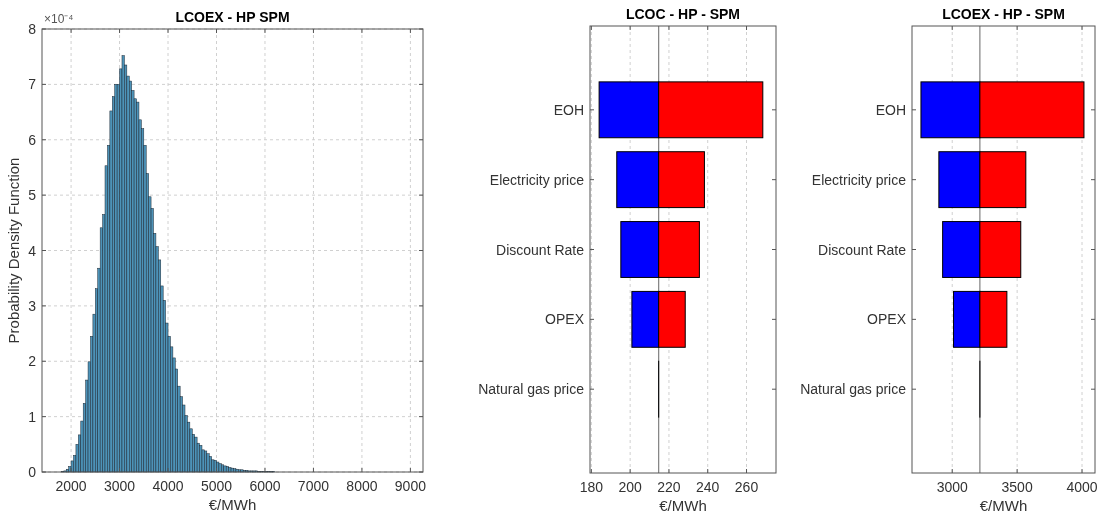 The image size is (1103, 521). I want to click on x-tick-label: 6000, so click(265, 486).